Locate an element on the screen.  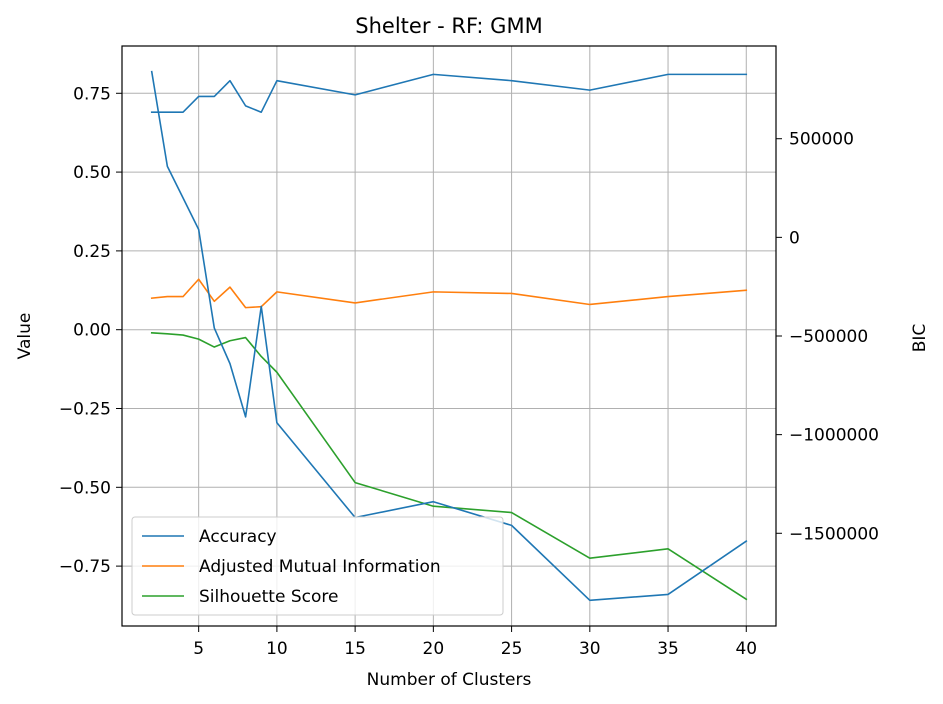
x-tick-label: 25 is located at coordinates (512, 649).